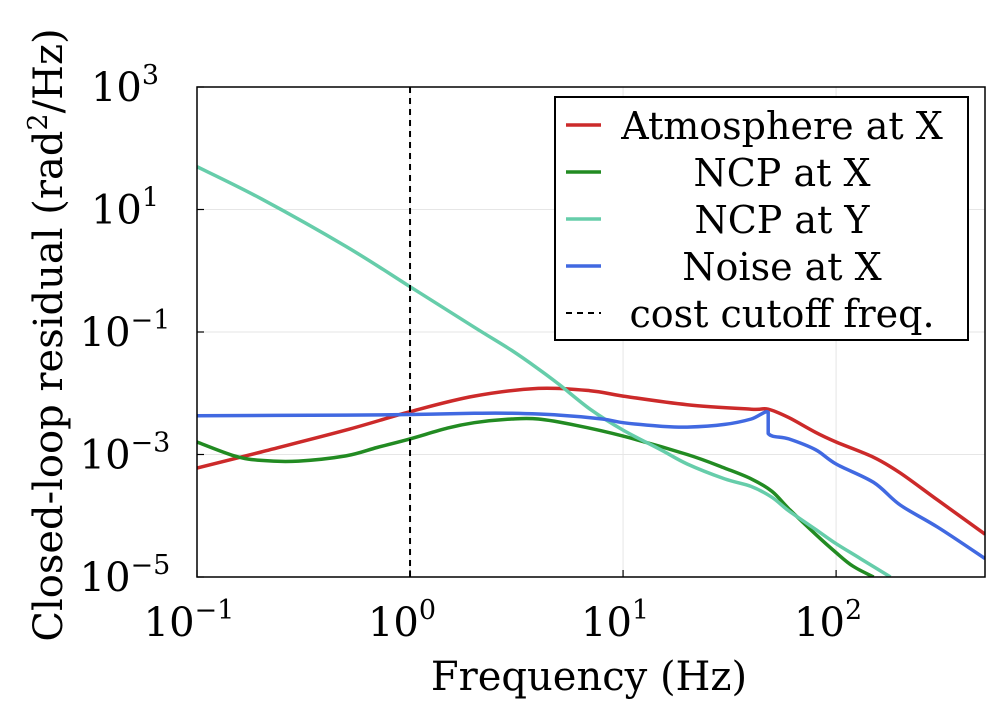  What do you see at coordinates (781, 267) in the screenshot?
I see `legend-label-noise-at-x: Noise at X` at bounding box center [781, 267].